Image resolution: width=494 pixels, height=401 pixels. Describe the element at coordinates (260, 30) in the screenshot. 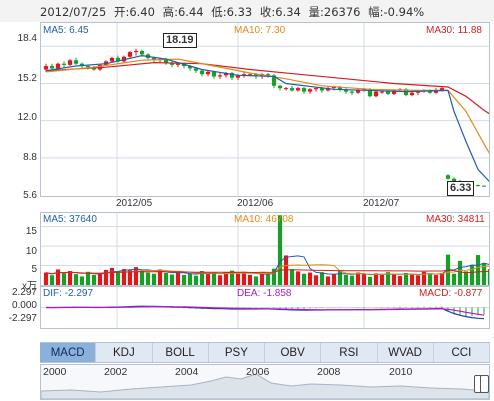

I see `price-ma10-legend: MA10: 7.30` at that location.